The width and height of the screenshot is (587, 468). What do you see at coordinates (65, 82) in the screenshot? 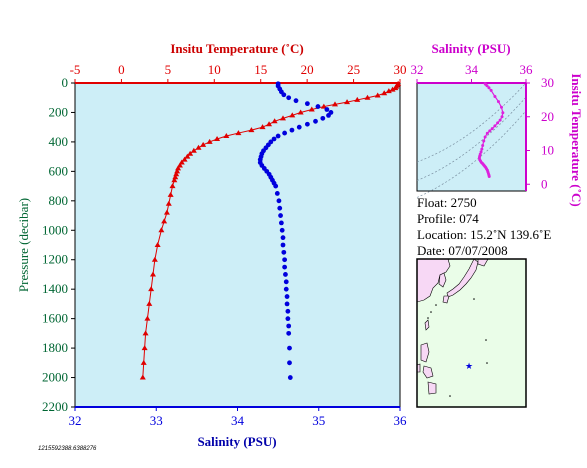
I see `pressure-tick-label: 0` at bounding box center [65, 82].